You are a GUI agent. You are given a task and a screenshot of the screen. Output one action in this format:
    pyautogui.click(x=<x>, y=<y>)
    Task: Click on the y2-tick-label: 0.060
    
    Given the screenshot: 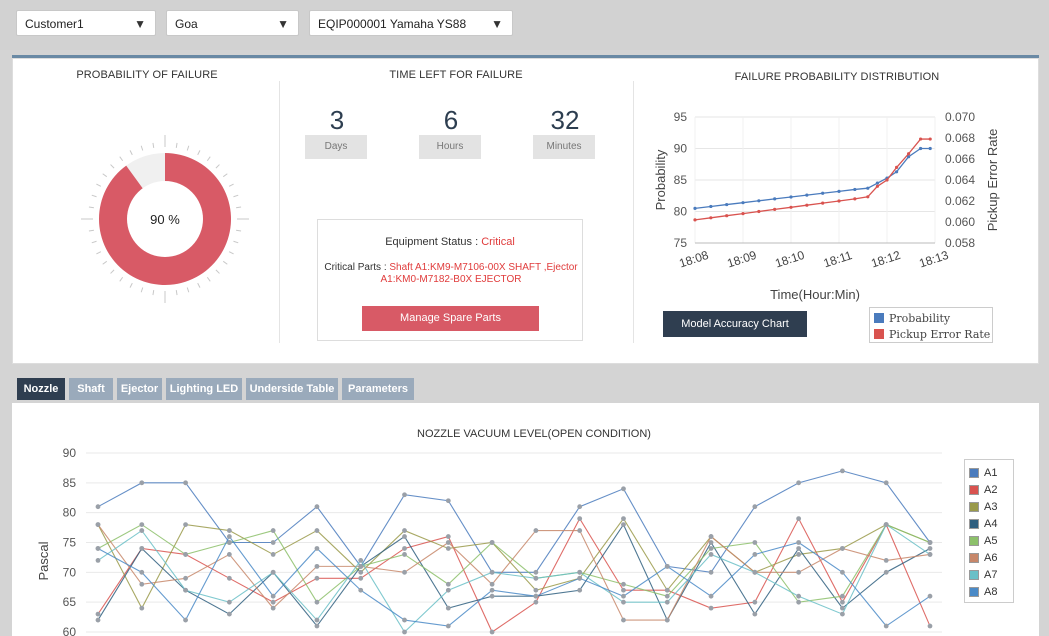 What is the action you would take?
    pyautogui.click(x=960, y=222)
    